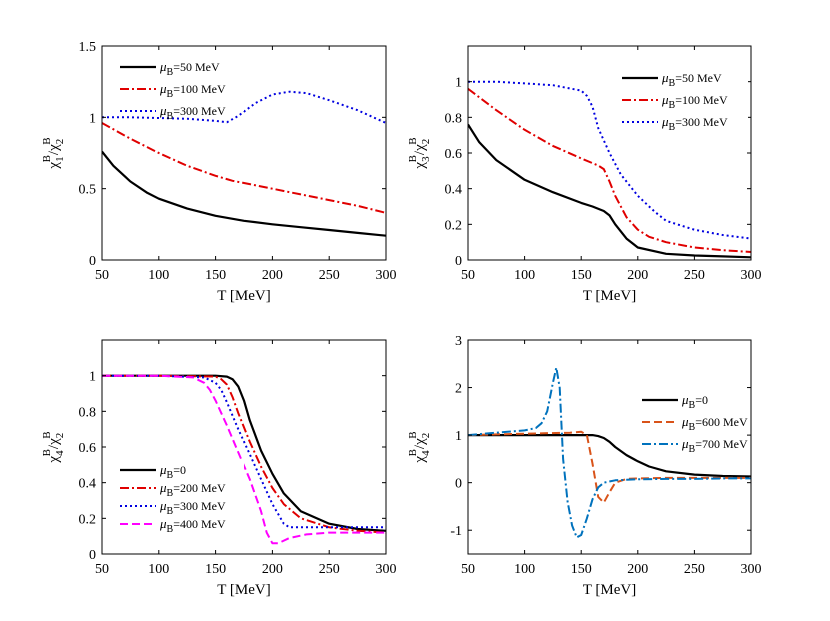 This screenshot has height=621, width=830. What do you see at coordinates (192, 489) in the screenshot?
I see `legend-entry: μB=200 MeV` at bounding box center [192, 489].